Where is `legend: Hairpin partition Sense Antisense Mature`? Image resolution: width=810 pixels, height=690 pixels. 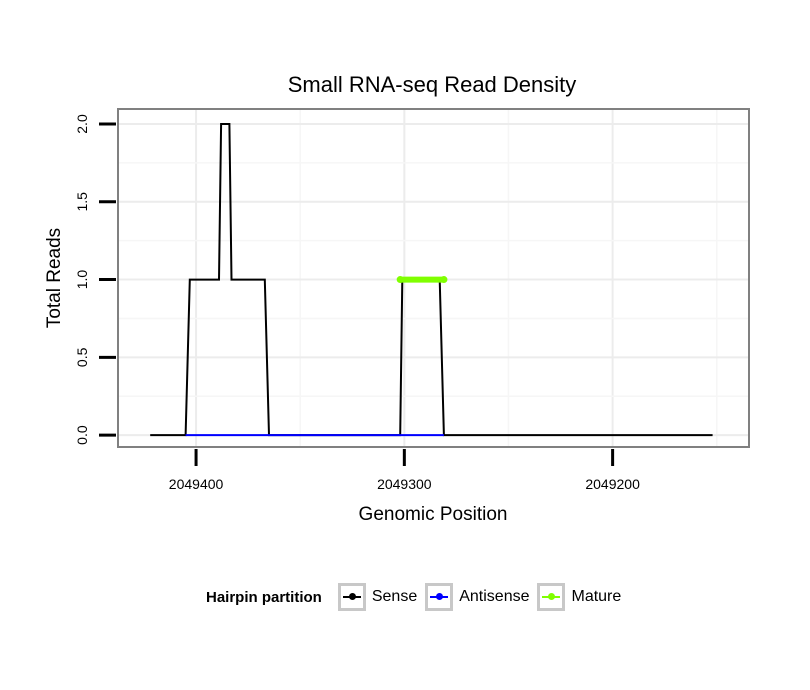
legend: Hairpin partition Sense Antisense Mature is located at coordinates (417, 597).